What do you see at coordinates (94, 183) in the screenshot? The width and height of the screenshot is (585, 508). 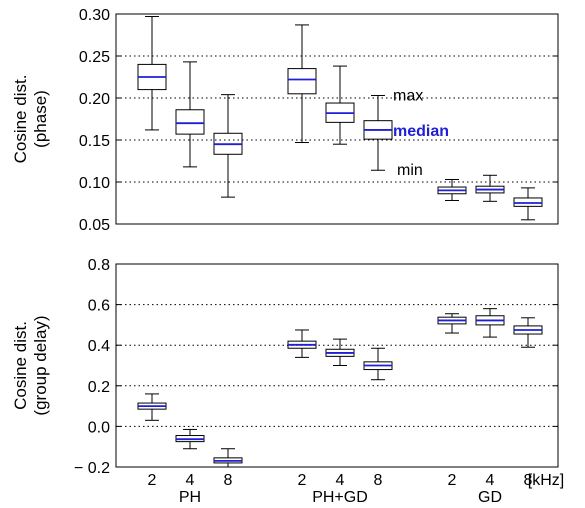 I see `y-tick-label: 0.10` at bounding box center [94, 183].